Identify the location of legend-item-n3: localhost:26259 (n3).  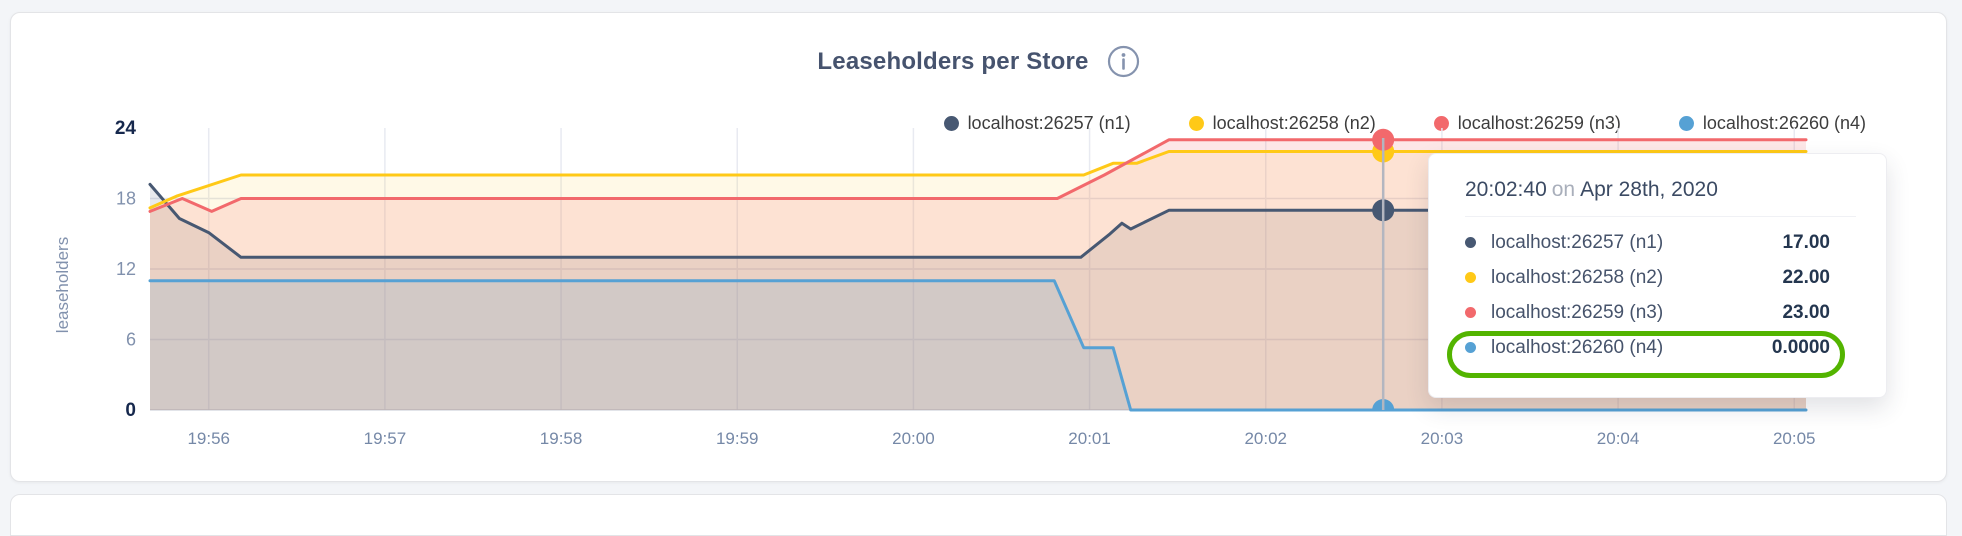
(1527, 123).